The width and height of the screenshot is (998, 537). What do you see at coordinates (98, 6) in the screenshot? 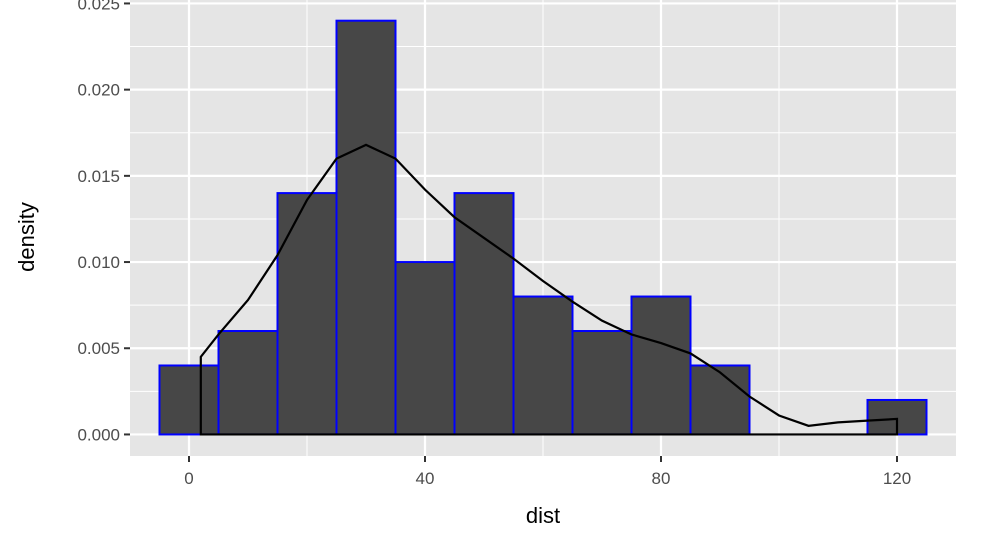
I see `y-tick-label: 0.025` at bounding box center [98, 6].